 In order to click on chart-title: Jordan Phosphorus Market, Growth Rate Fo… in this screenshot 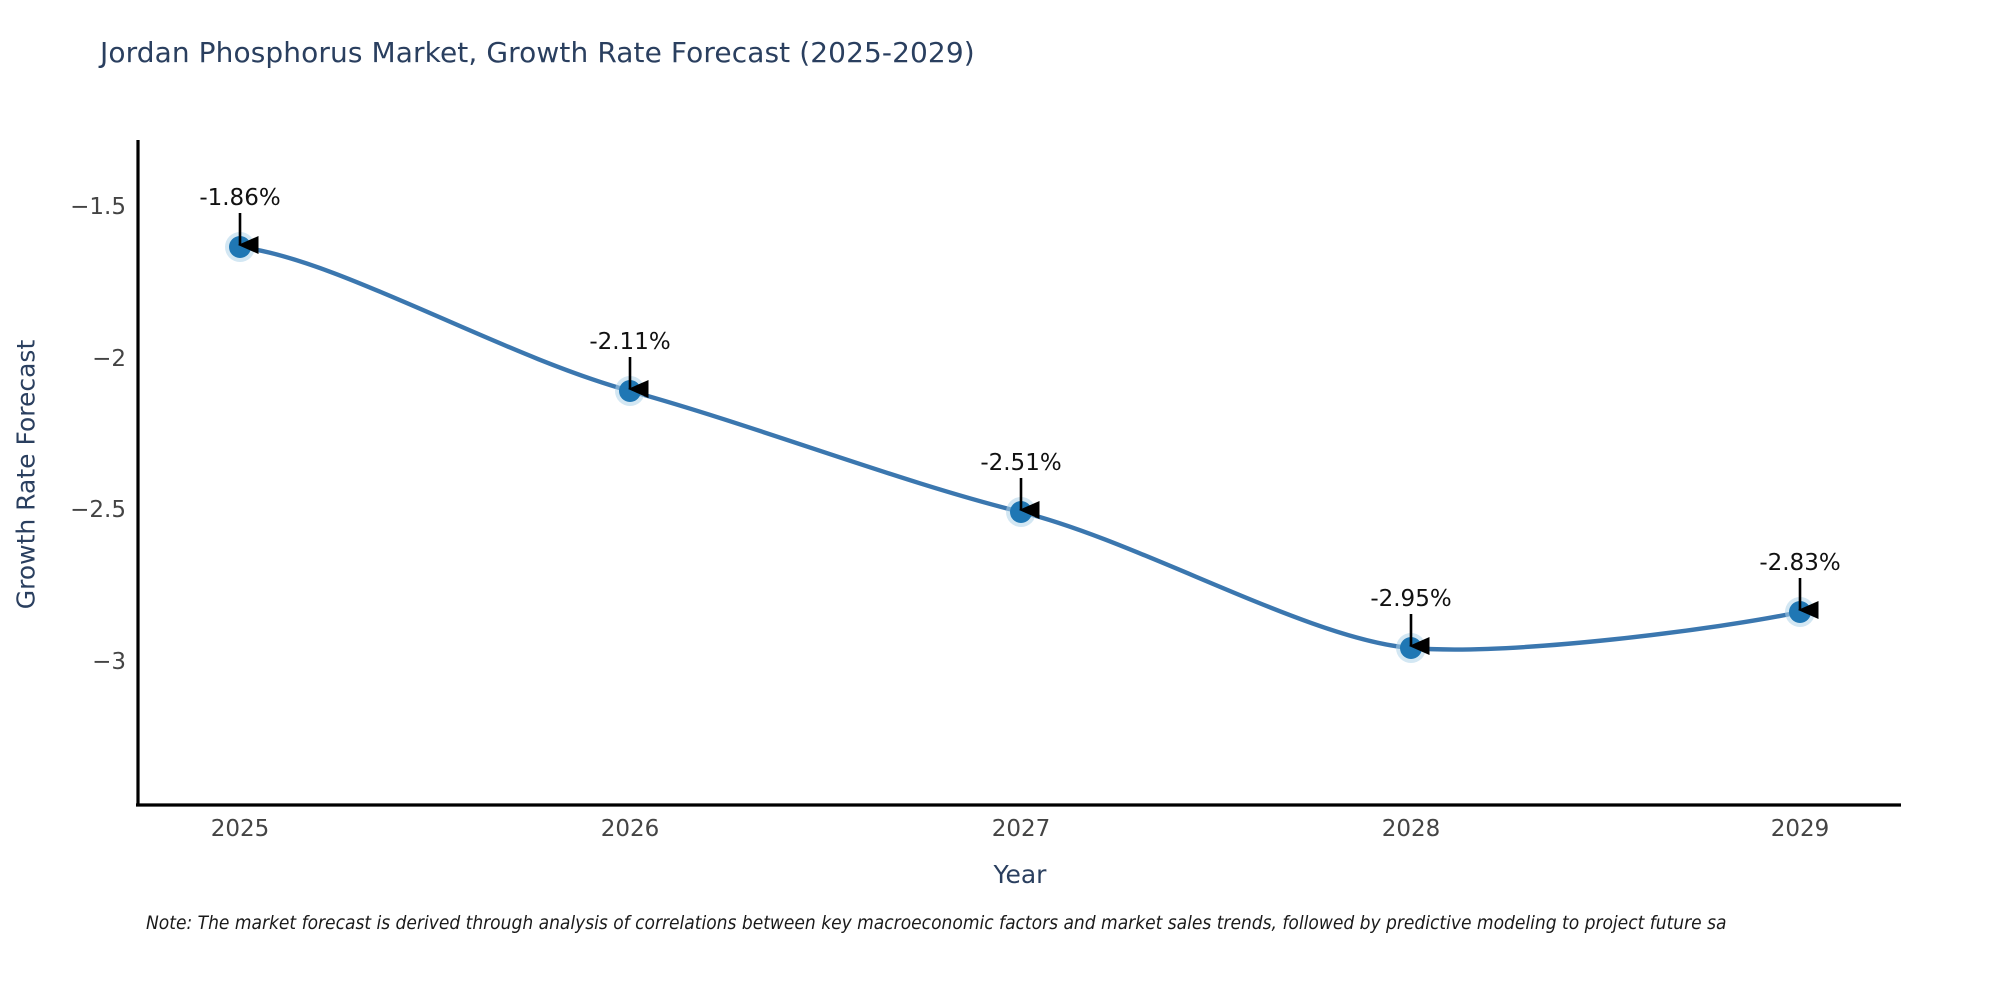, I will do `click(537, 52)`.